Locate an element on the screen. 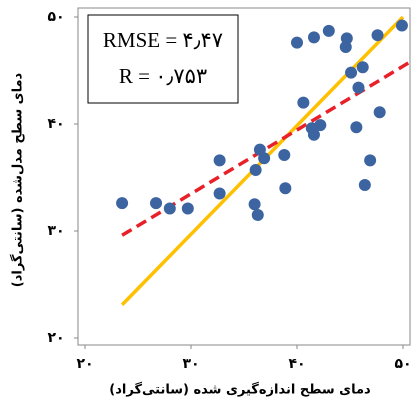 Image resolution: width=417 pixels, height=407 pixels. x-tick-label: ۳۰ is located at coordinates (190, 364).